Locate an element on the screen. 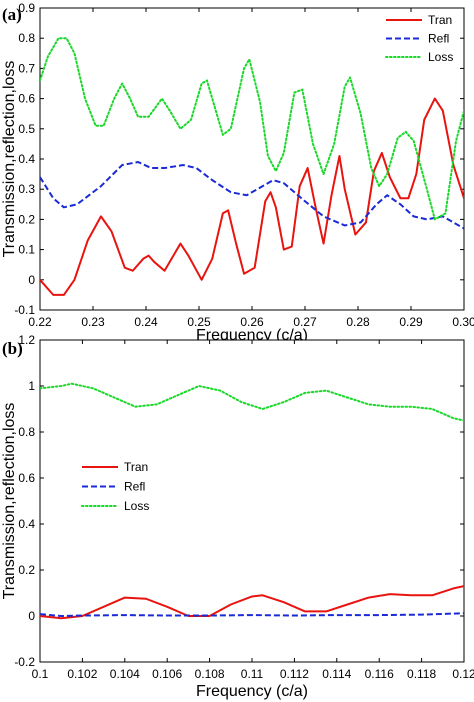 This screenshot has width=474, height=702. x-tick-label: 0.28 is located at coordinates (358, 322).